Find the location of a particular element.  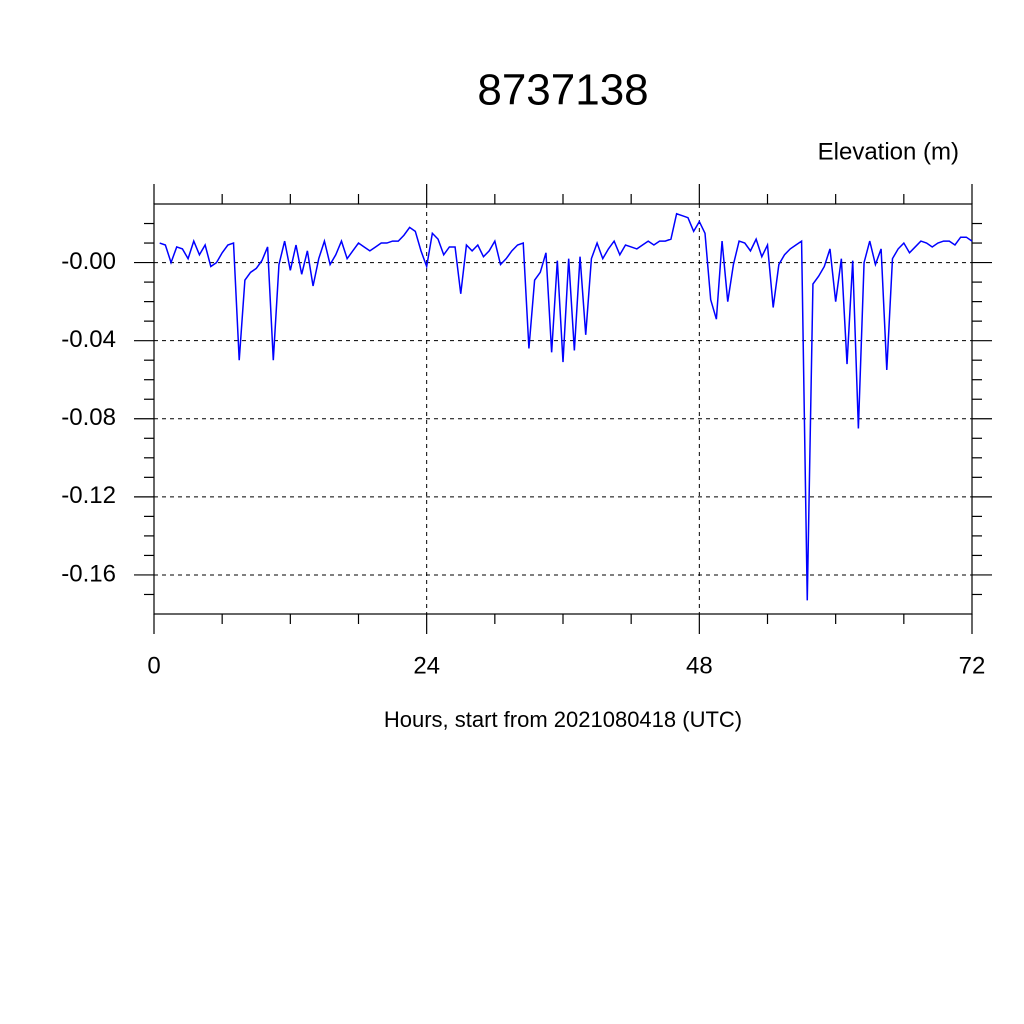

x-tick-label: 48 is located at coordinates (699, 665).